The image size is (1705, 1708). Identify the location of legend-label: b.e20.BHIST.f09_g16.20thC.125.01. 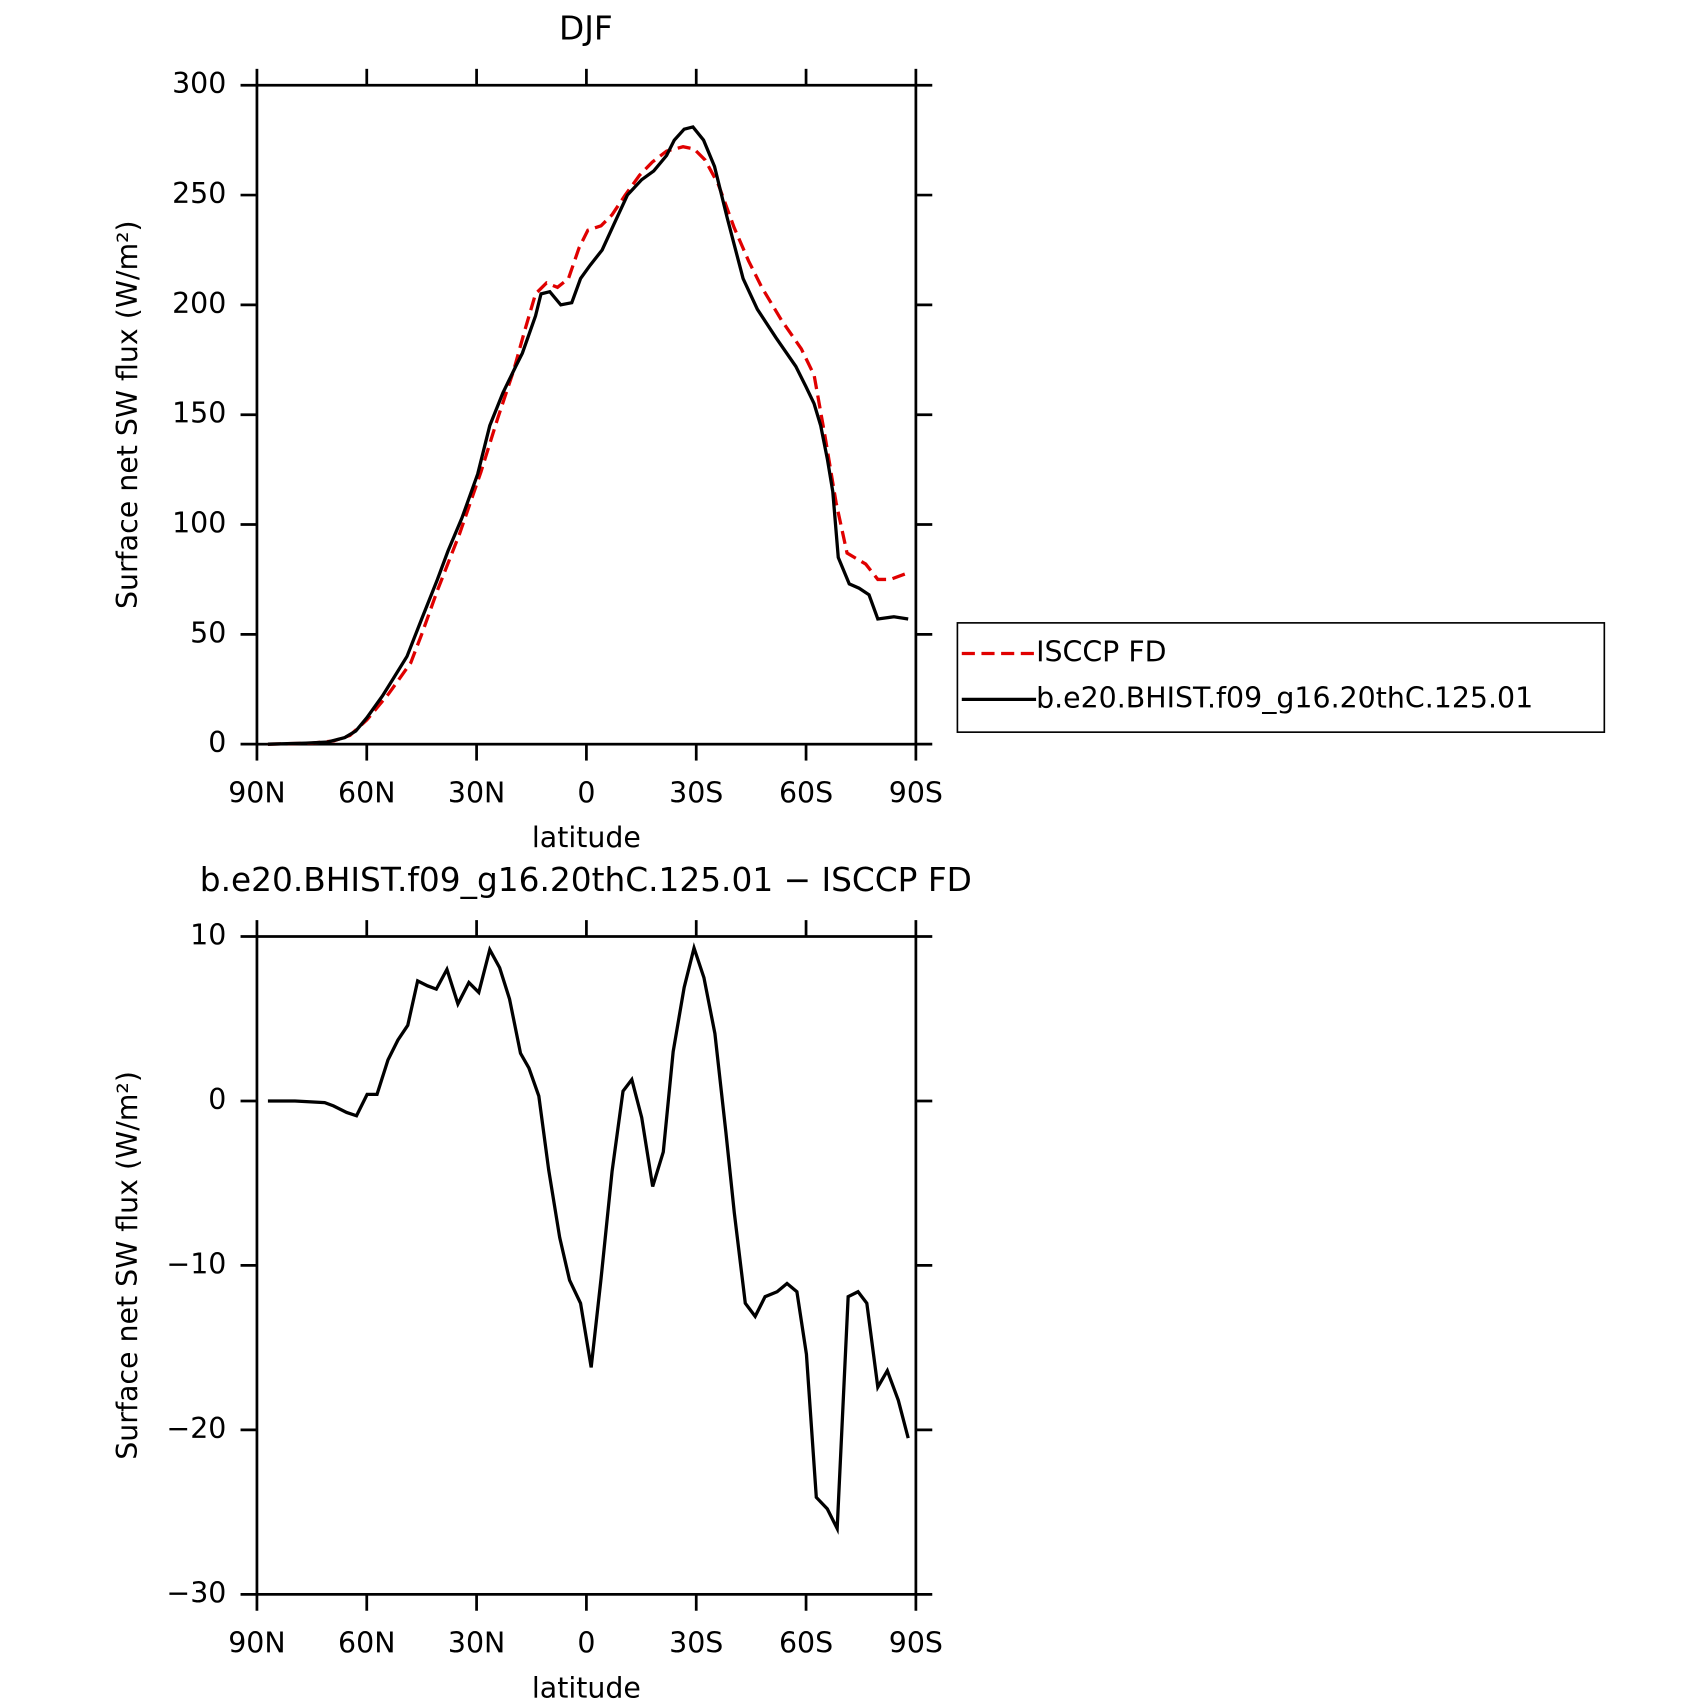
(1284, 697).